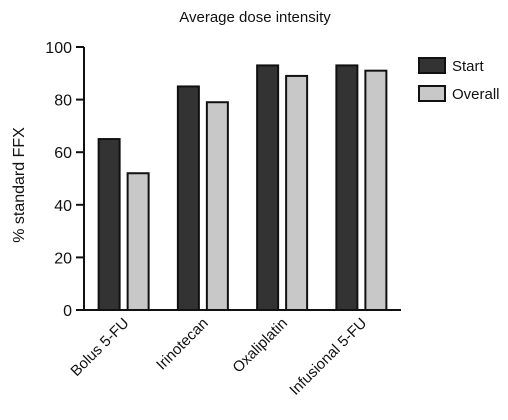 The image size is (508, 420). I want to click on y-tick-label: 100, so click(58, 48).